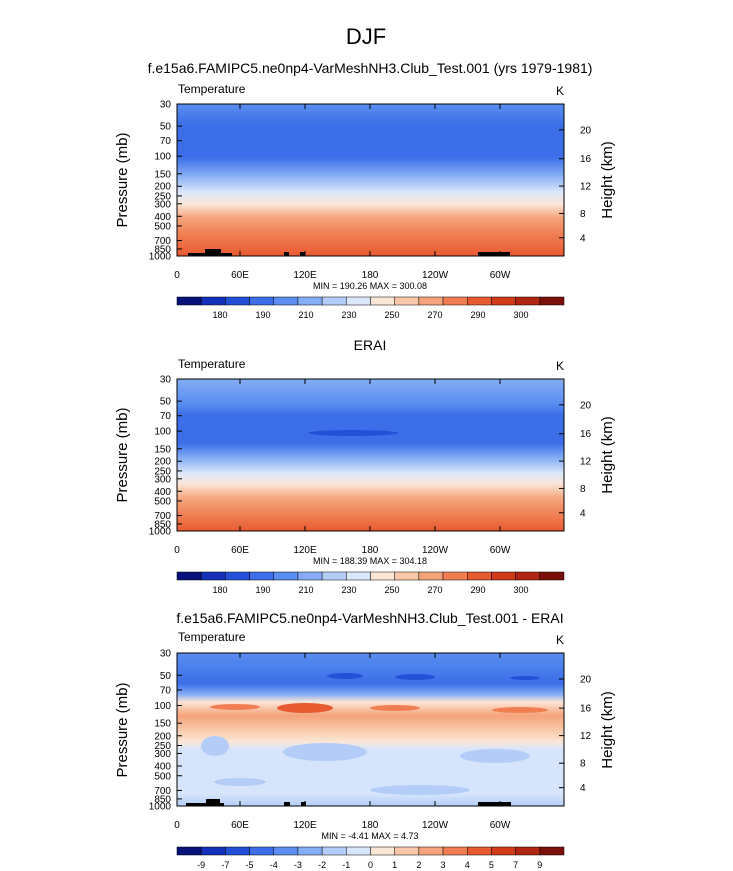 The image size is (733, 871). I want to click on panel-difference-colorbar: -9 -7 -5 -4 -3 -2 -1 0 1 2 3 4 5 7 9, so click(370, 858).